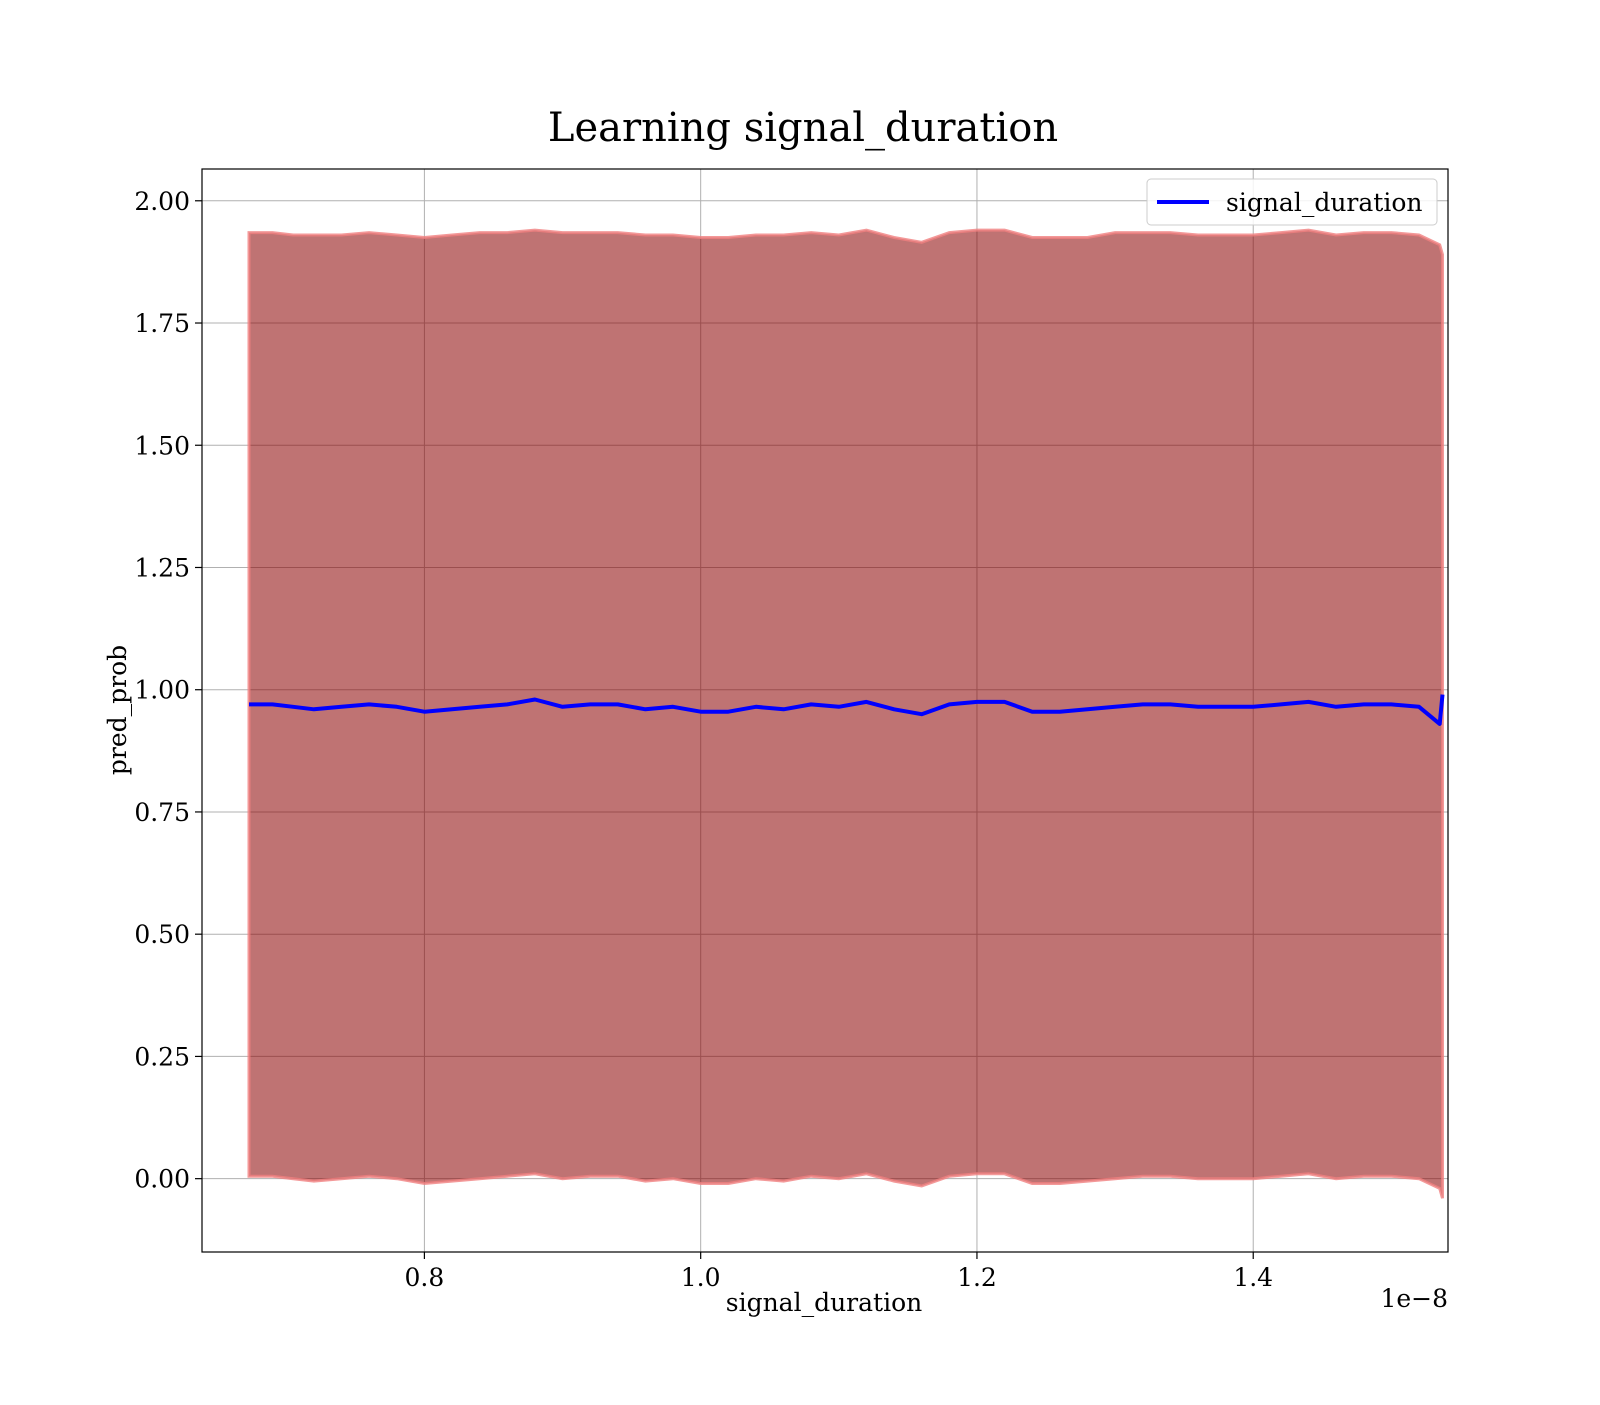  I want to click on x-tick-label: 1.2, so click(977, 1277).